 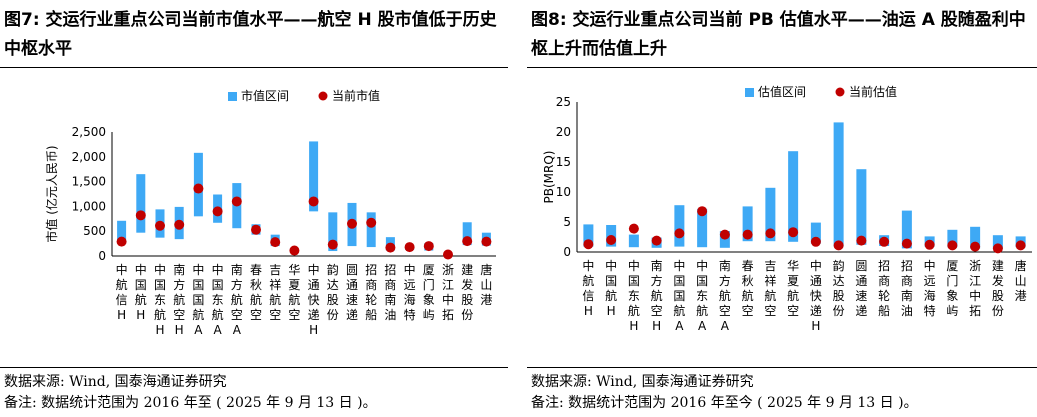 What do you see at coordinates (657, 280) in the screenshot?
I see `x-tick-label-char: 方` at bounding box center [657, 280].